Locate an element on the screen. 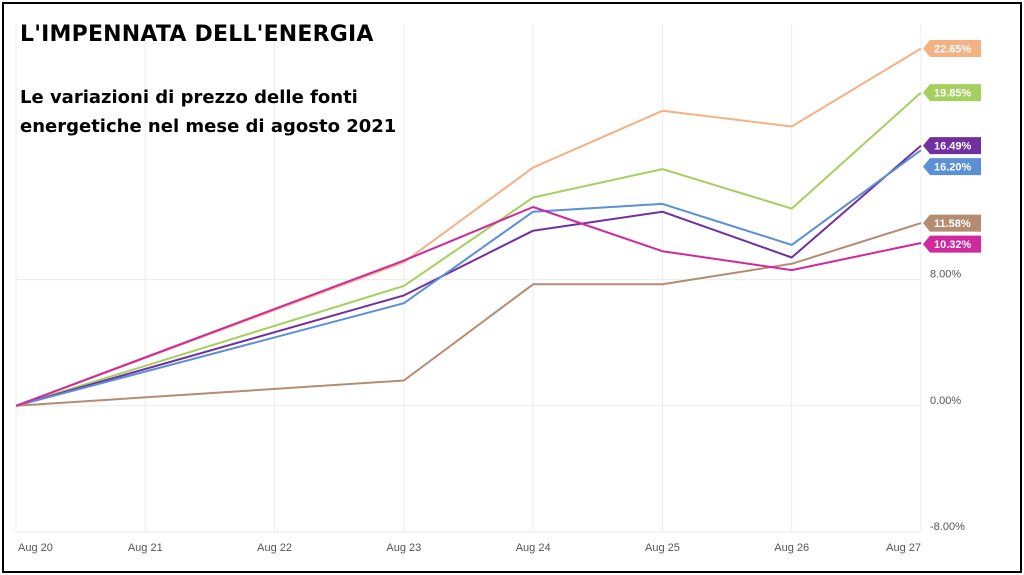  end-value-label: 16.49% is located at coordinates (953, 147).